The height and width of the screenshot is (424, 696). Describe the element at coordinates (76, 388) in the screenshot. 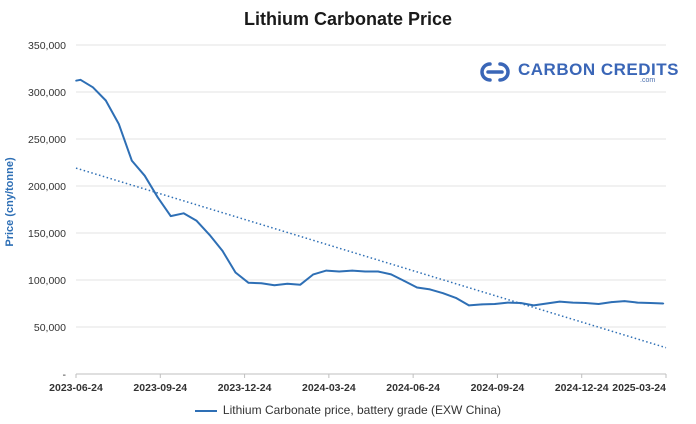

I see `x-tick-label: 2023-06-24` at that location.